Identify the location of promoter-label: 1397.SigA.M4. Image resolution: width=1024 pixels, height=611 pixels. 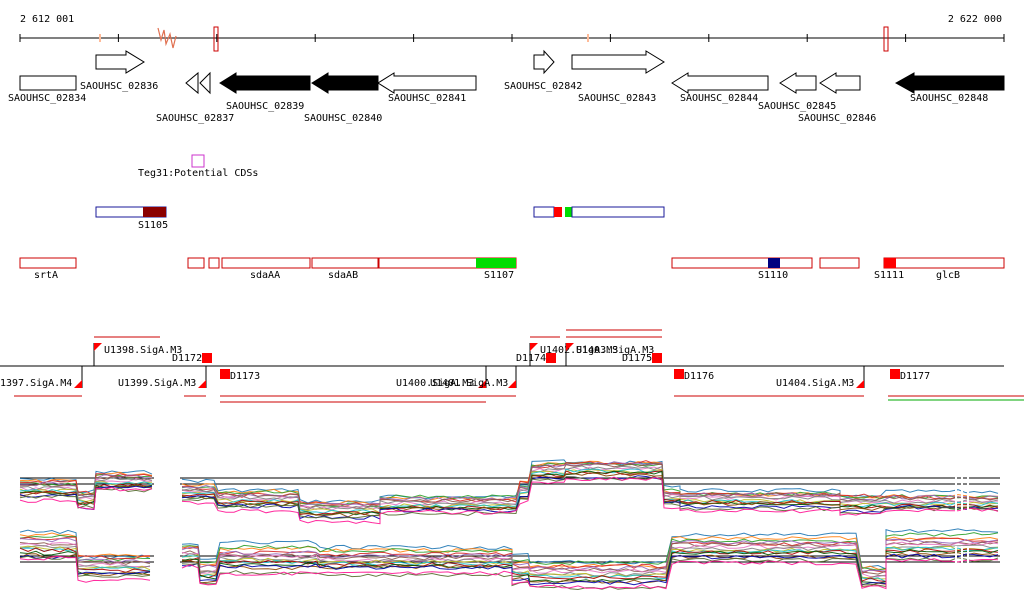
(36, 383).